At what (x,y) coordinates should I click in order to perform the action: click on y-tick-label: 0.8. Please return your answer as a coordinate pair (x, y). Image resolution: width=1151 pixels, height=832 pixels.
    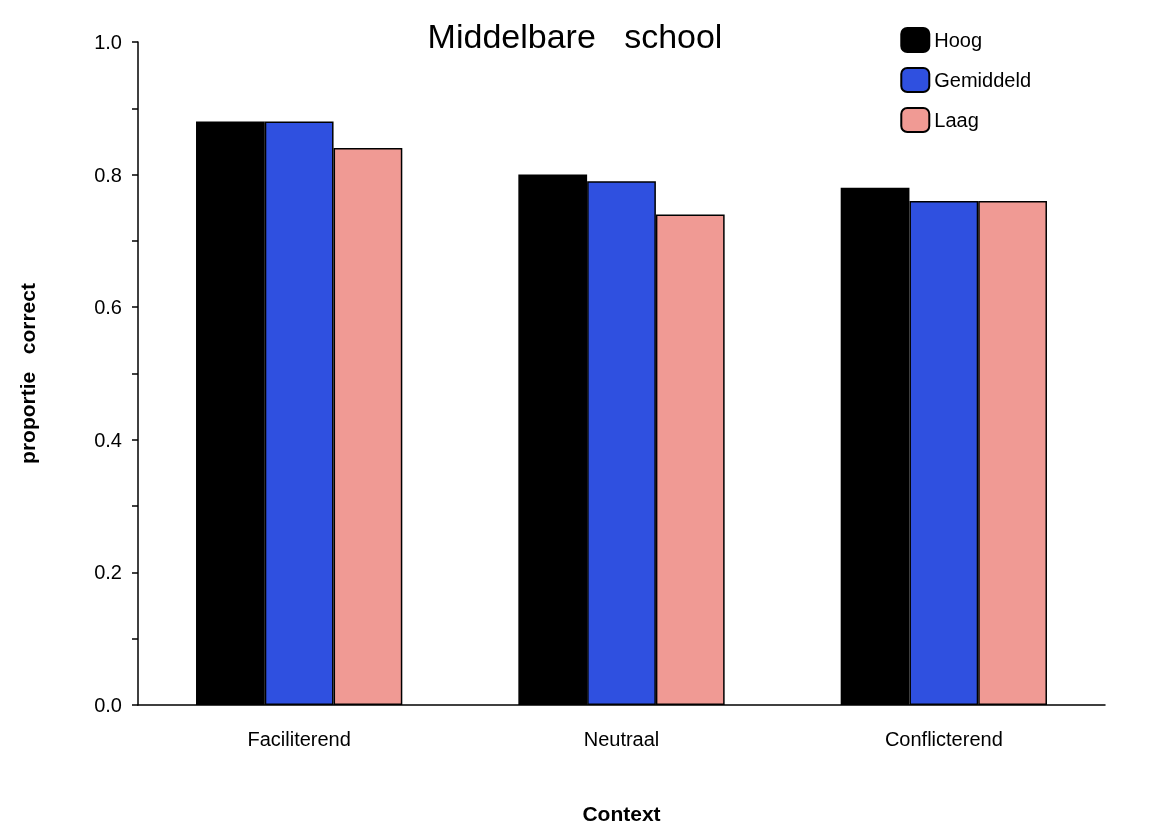
    Looking at the image, I should click on (108, 174).